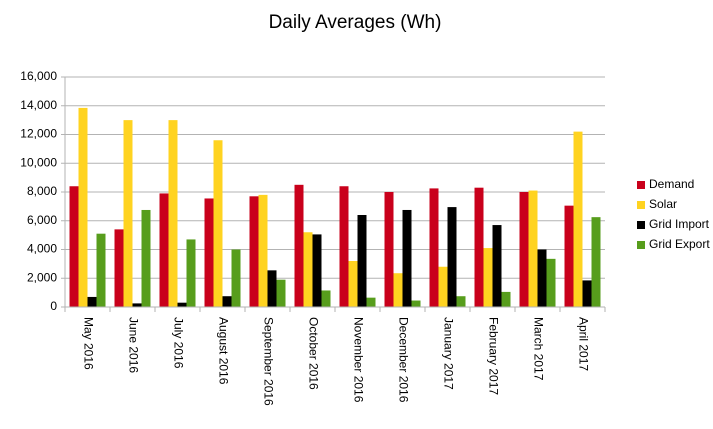 The image size is (713, 429). What do you see at coordinates (42, 249) in the screenshot?
I see `y-tick-label: 4,000` at bounding box center [42, 249].